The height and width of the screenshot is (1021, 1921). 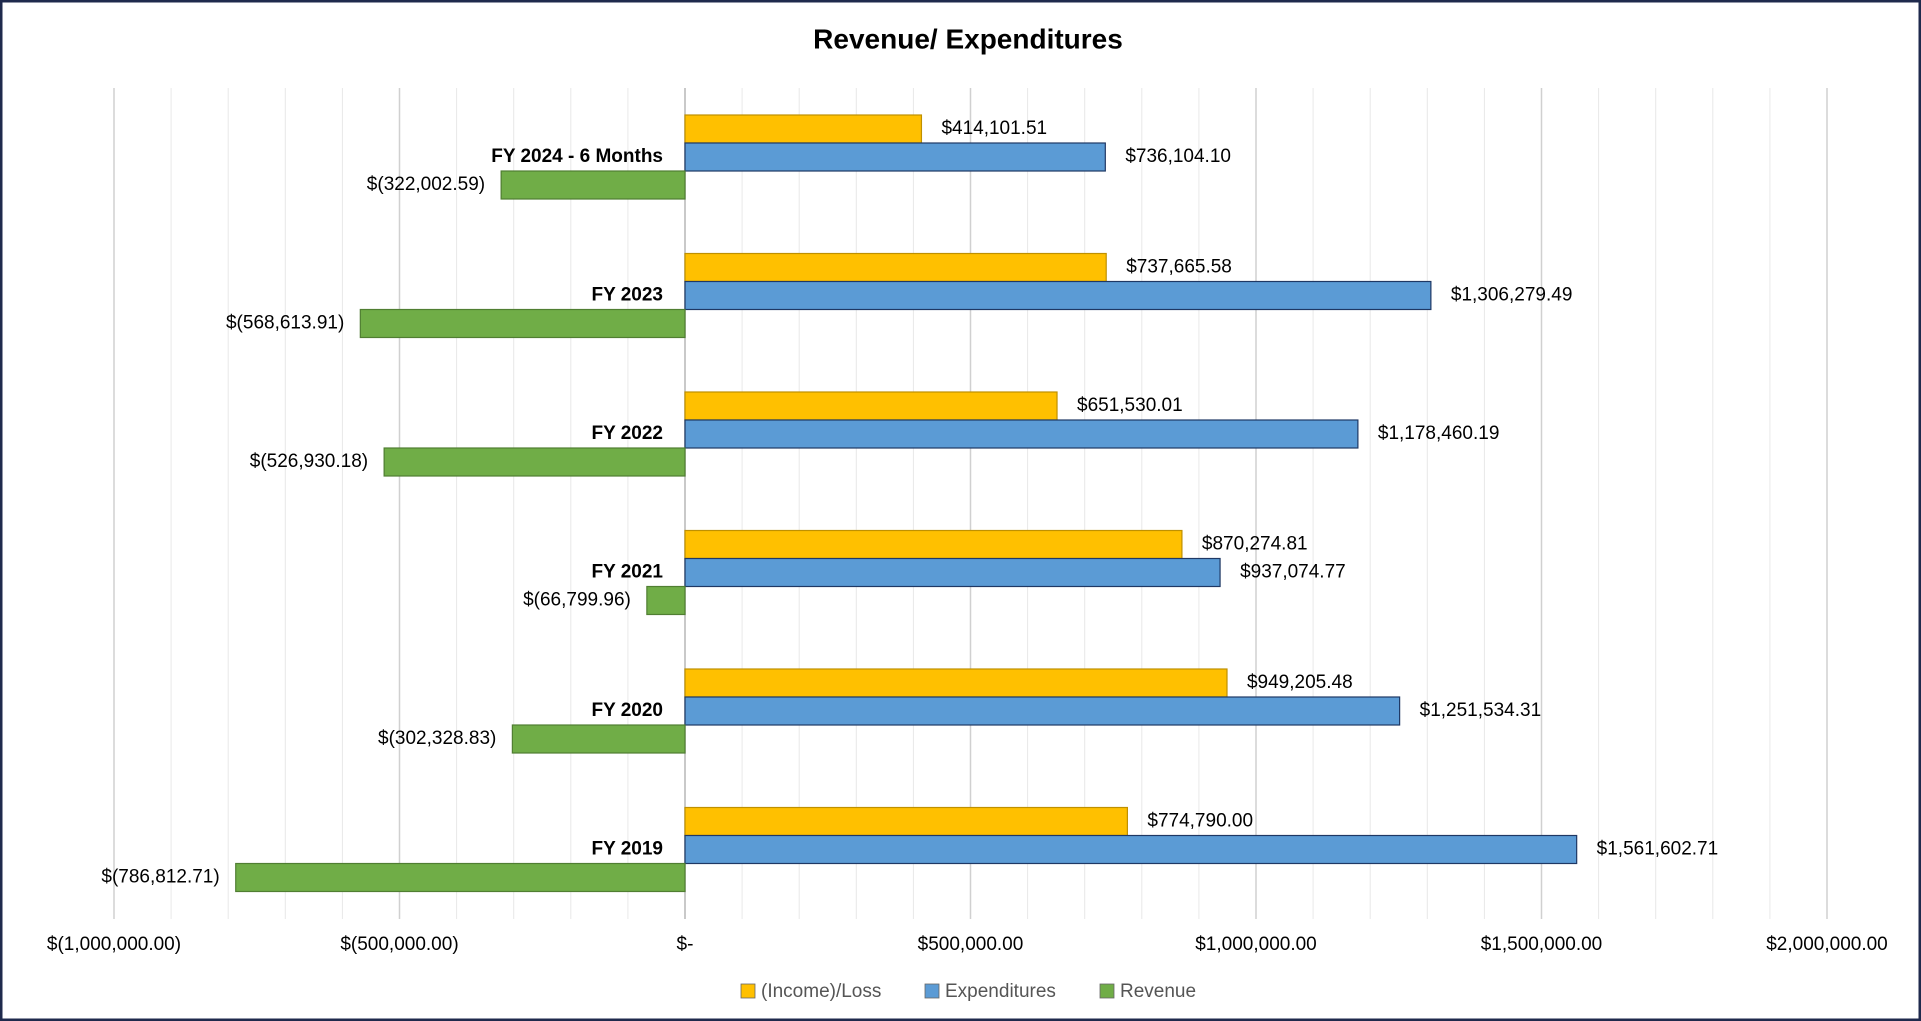 I want to click on category-label: FY 2021, so click(x=628, y=572).